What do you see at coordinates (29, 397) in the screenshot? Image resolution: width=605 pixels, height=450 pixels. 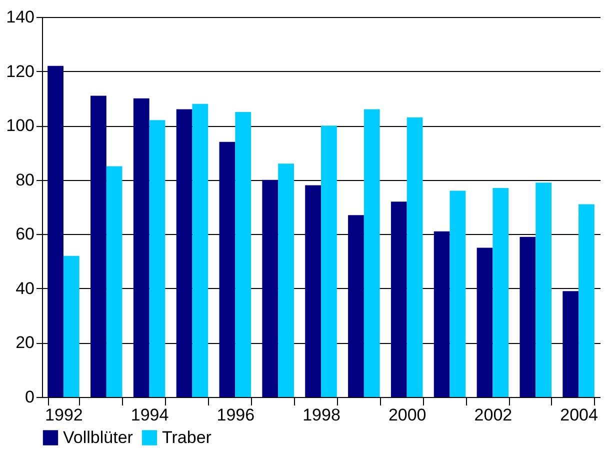 I see `y-tick-label: 0` at bounding box center [29, 397].